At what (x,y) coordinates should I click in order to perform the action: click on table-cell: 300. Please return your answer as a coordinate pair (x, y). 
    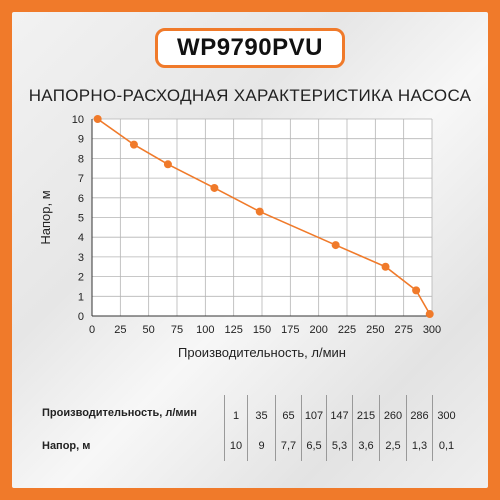
    Looking at the image, I should click on (446, 413).